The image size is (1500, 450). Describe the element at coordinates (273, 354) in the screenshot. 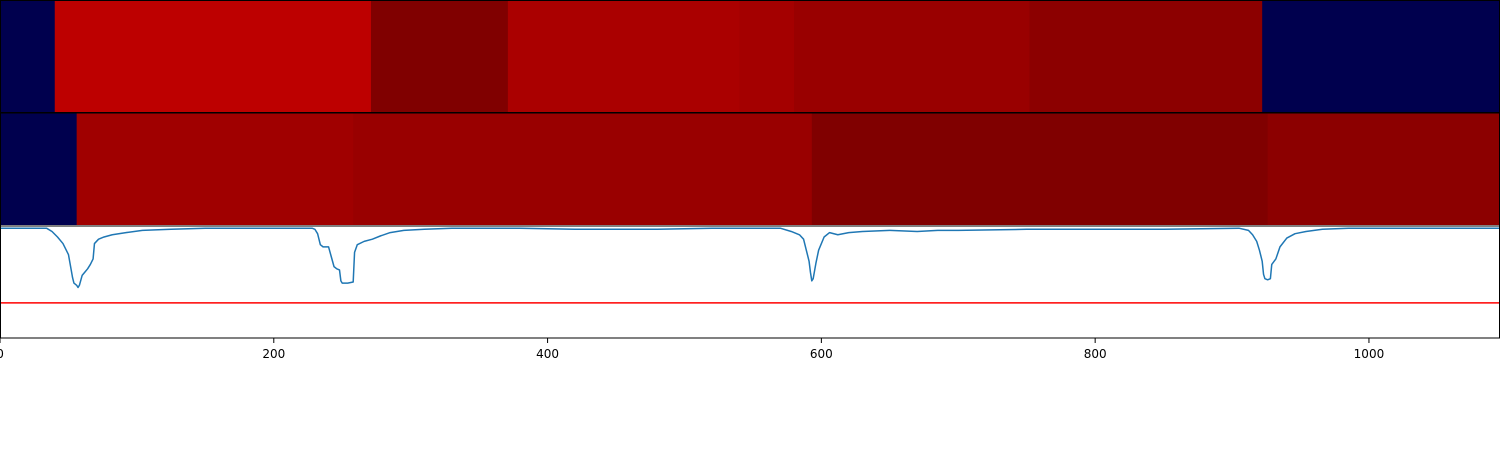

I see `x-tick-label: 200` at that location.